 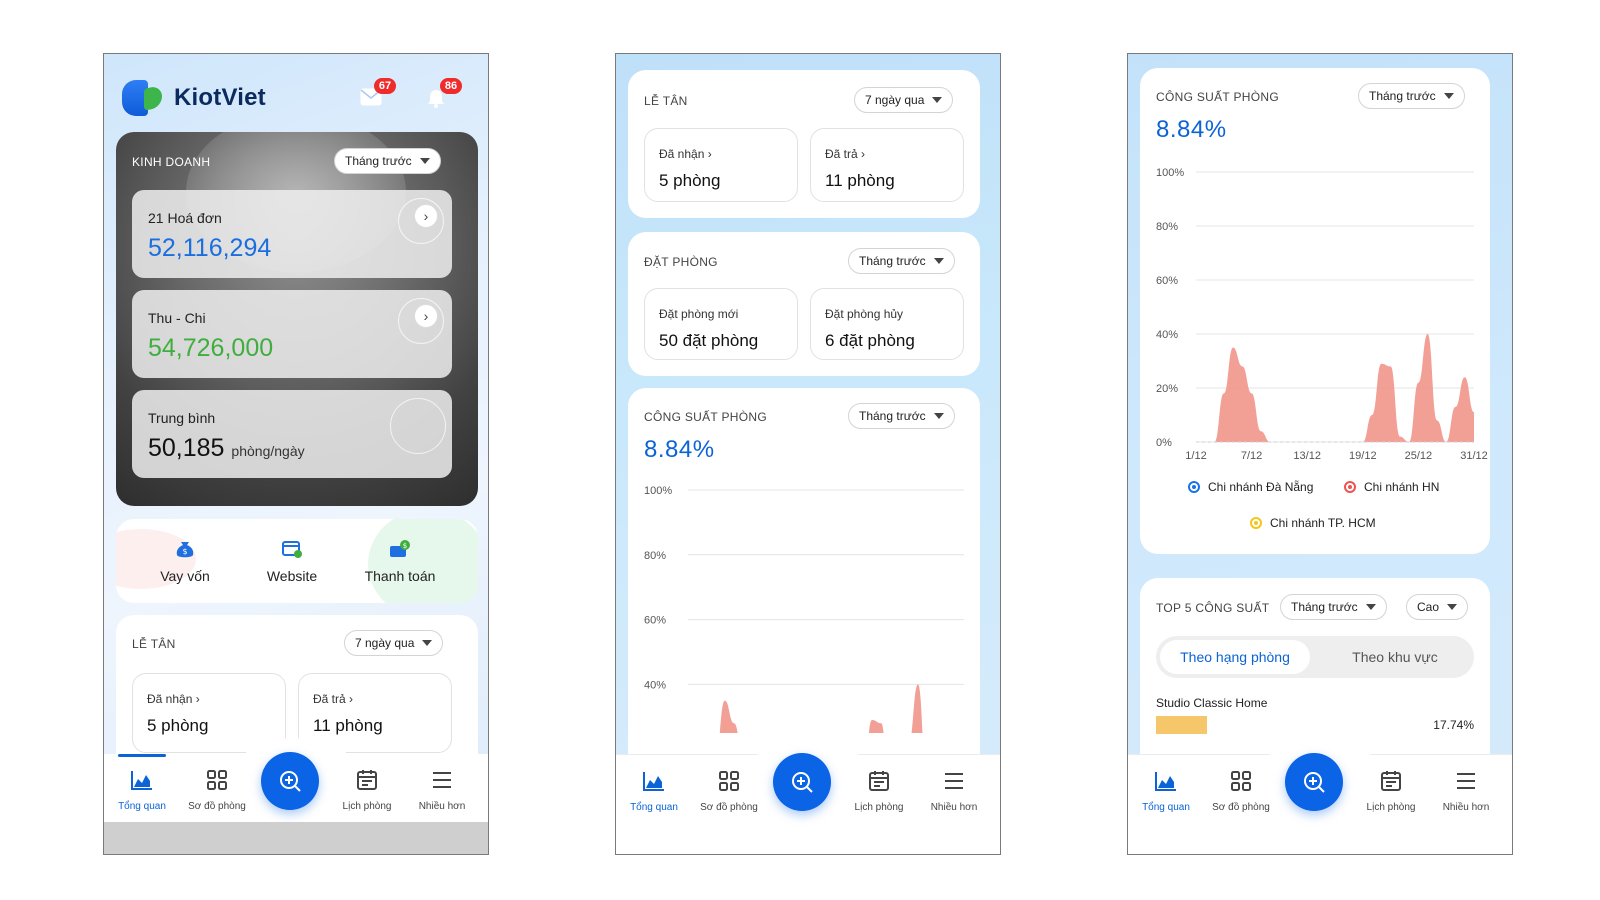 What do you see at coordinates (400, 561) in the screenshot?
I see `payment-action: $ Thanh toán` at bounding box center [400, 561].